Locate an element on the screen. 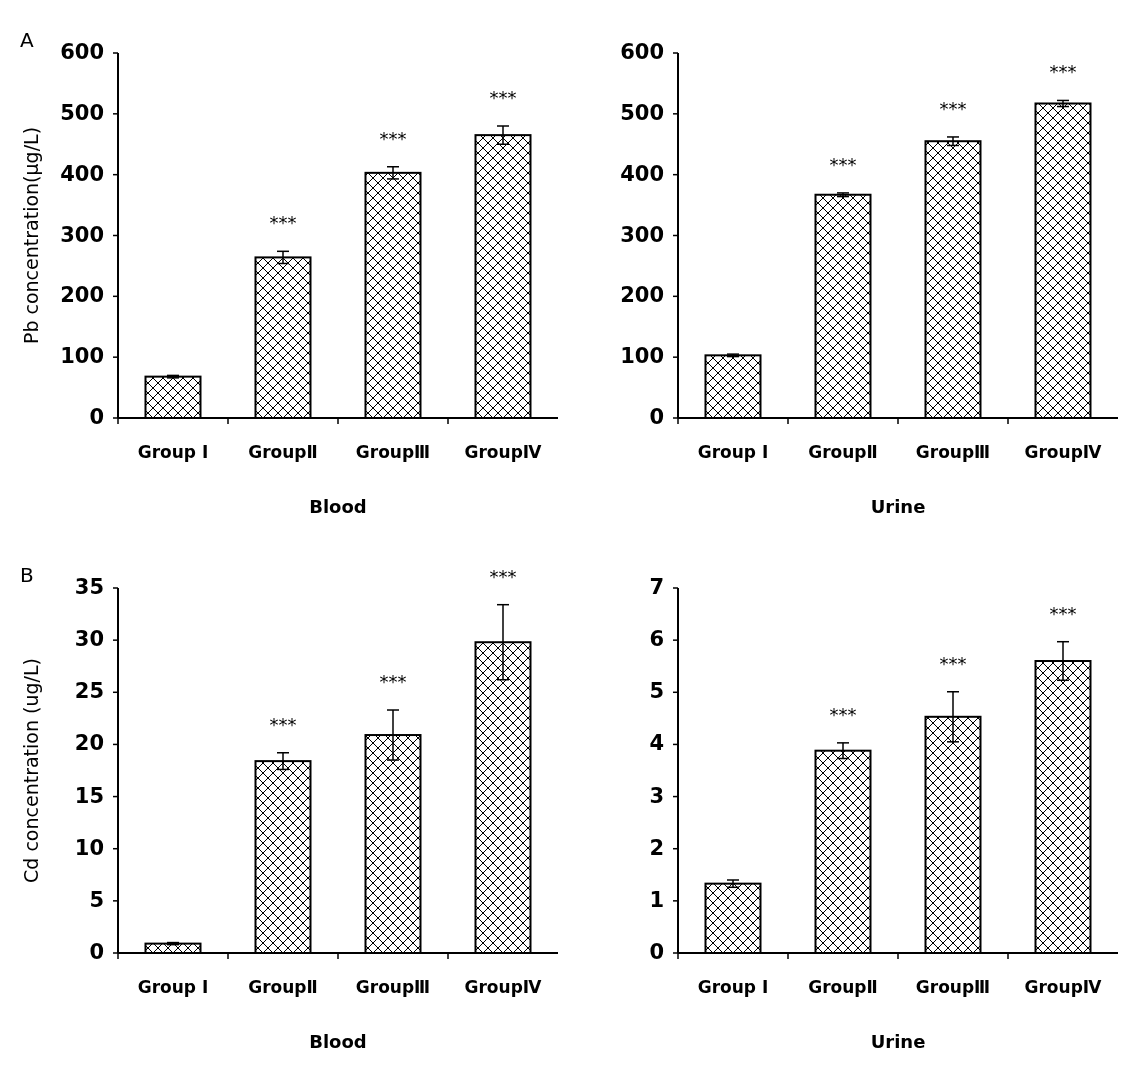  y-axis-title: Cd concentration (ug/L) is located at coordinates (31, 770).